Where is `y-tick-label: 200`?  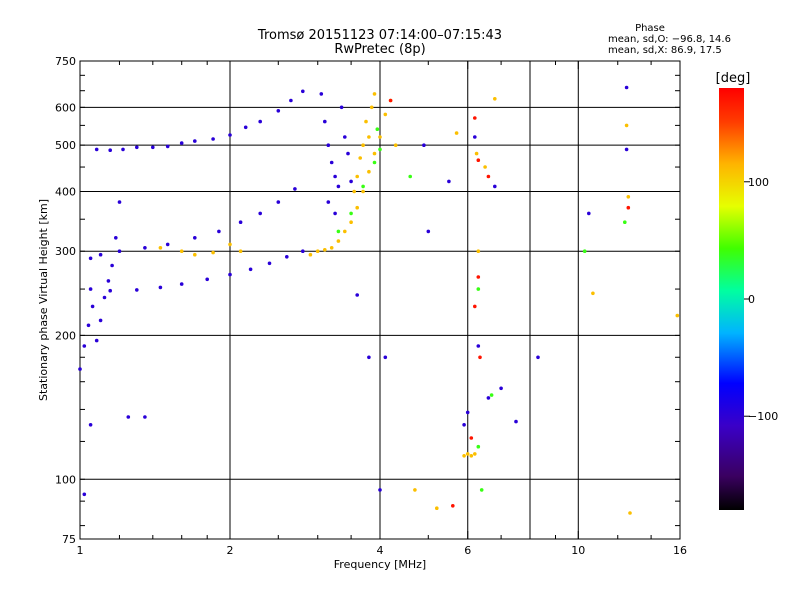 y-tick-label: 200 is located at coordinates (65, 335).